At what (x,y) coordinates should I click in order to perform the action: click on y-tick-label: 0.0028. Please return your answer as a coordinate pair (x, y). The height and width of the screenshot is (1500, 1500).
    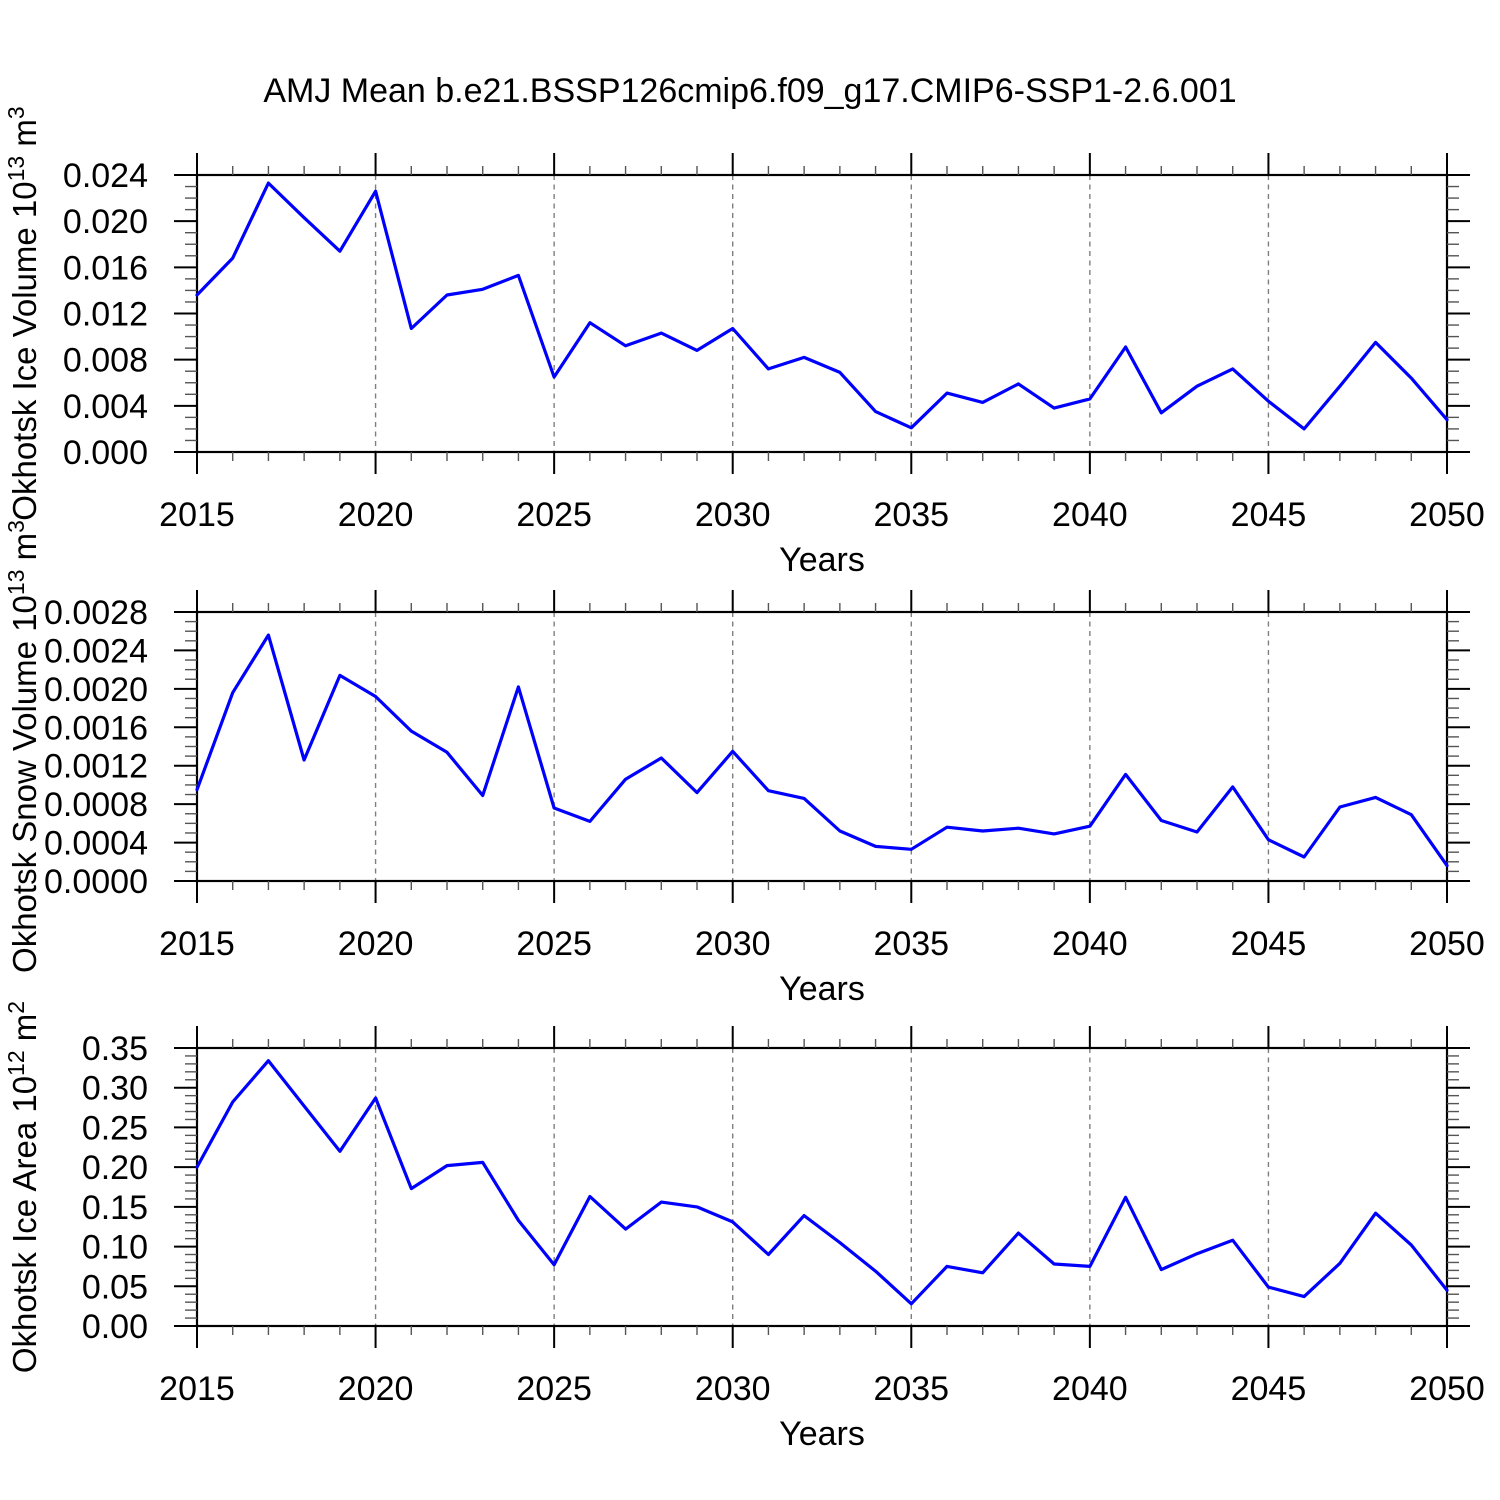
    Looking at the image, I should click on (96, 613).